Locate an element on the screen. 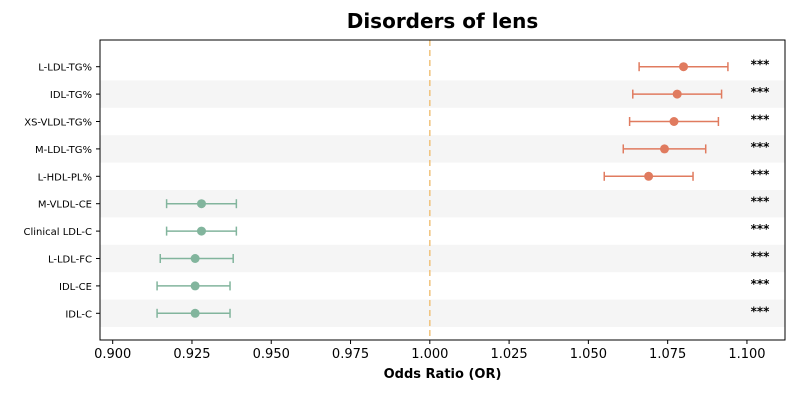 The width and height of the screenshot is (800, 404). x-tick-label: 1.050 is located at coordinates (588, 354).